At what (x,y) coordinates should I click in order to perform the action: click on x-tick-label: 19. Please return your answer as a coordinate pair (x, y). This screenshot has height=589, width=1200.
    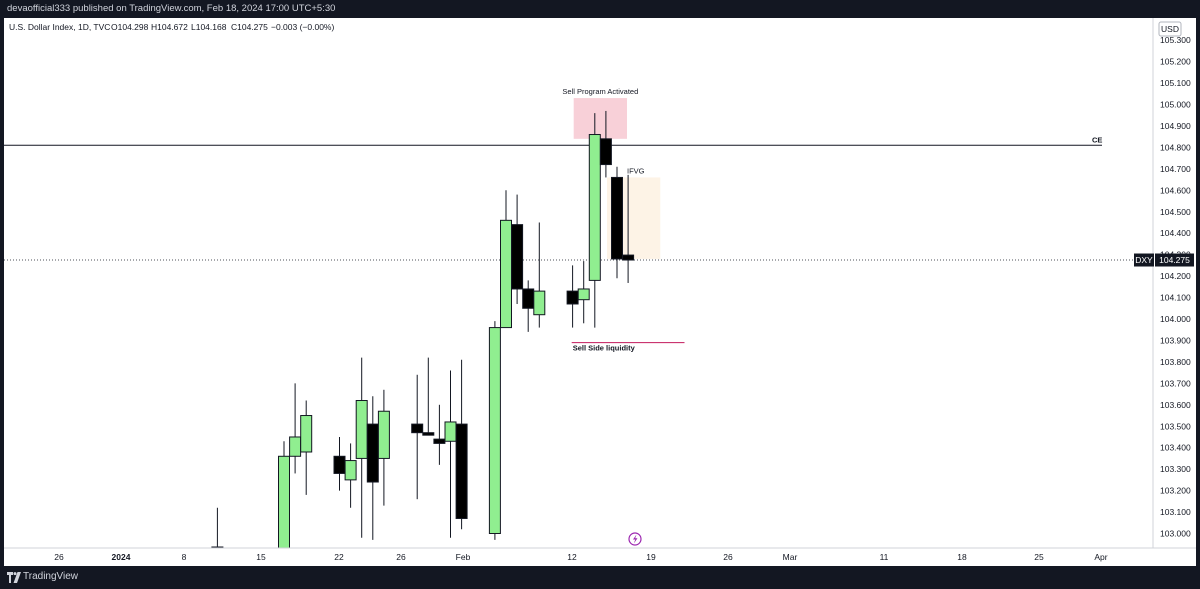
    Looking at the image, I should click on (651, 557).